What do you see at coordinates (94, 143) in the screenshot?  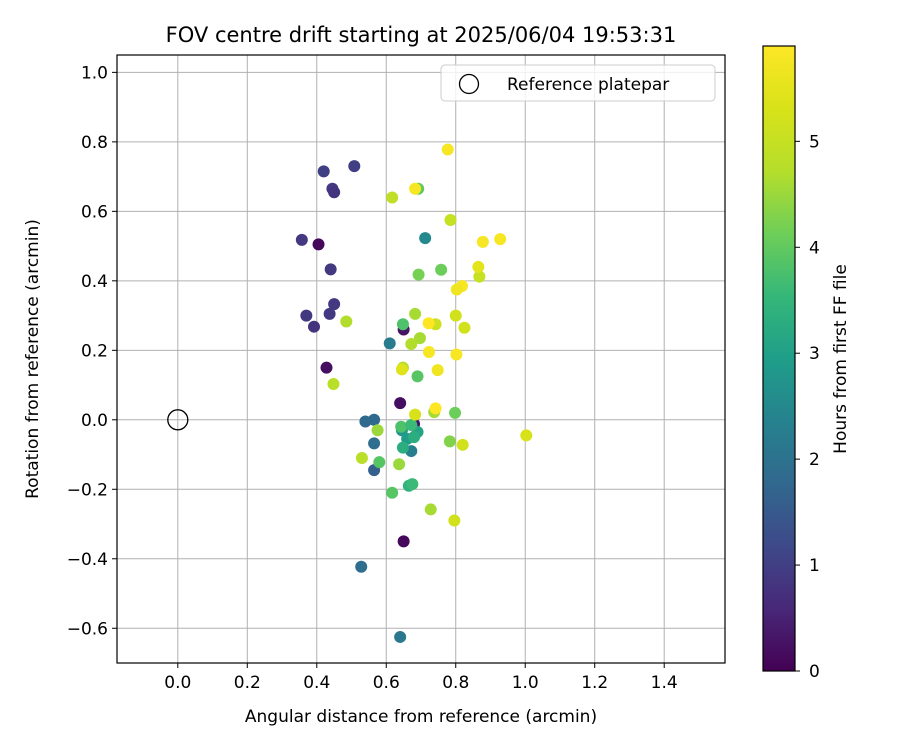 I see `y-tick-label: 0.8` at bounding box center [94, 143].